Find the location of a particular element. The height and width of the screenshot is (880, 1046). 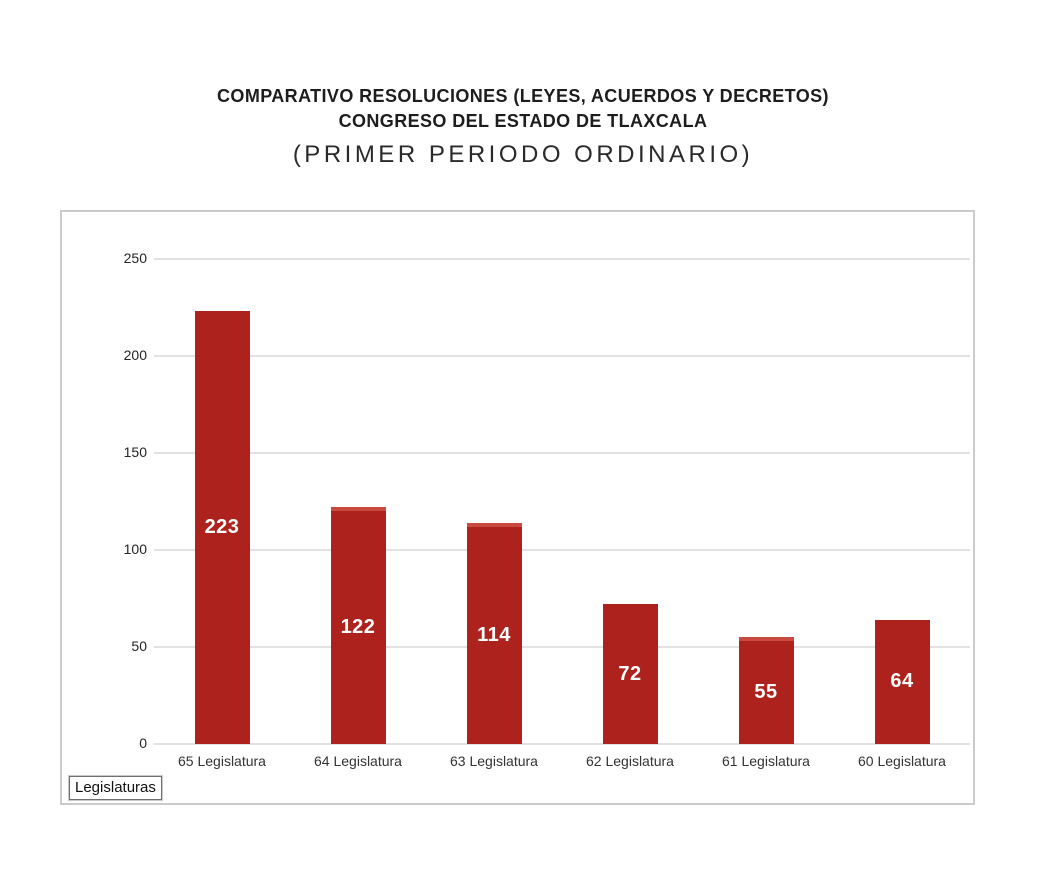

legend-label: Legislaturas is located at coordinates (115, 787).